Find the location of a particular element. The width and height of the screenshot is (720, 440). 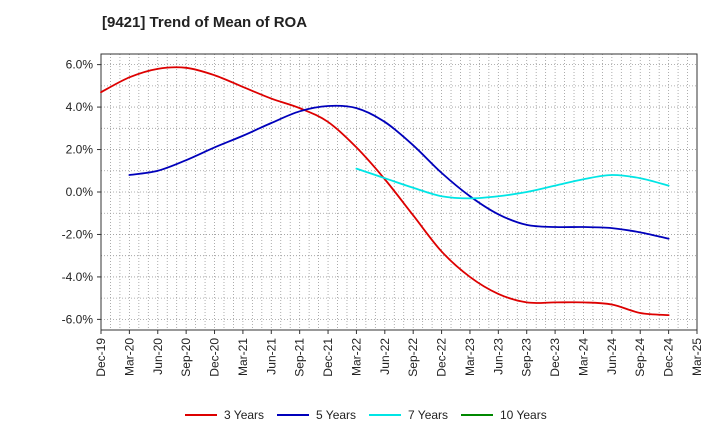

x-tick-label: Mar-24 is located at coordinates (583, 357).